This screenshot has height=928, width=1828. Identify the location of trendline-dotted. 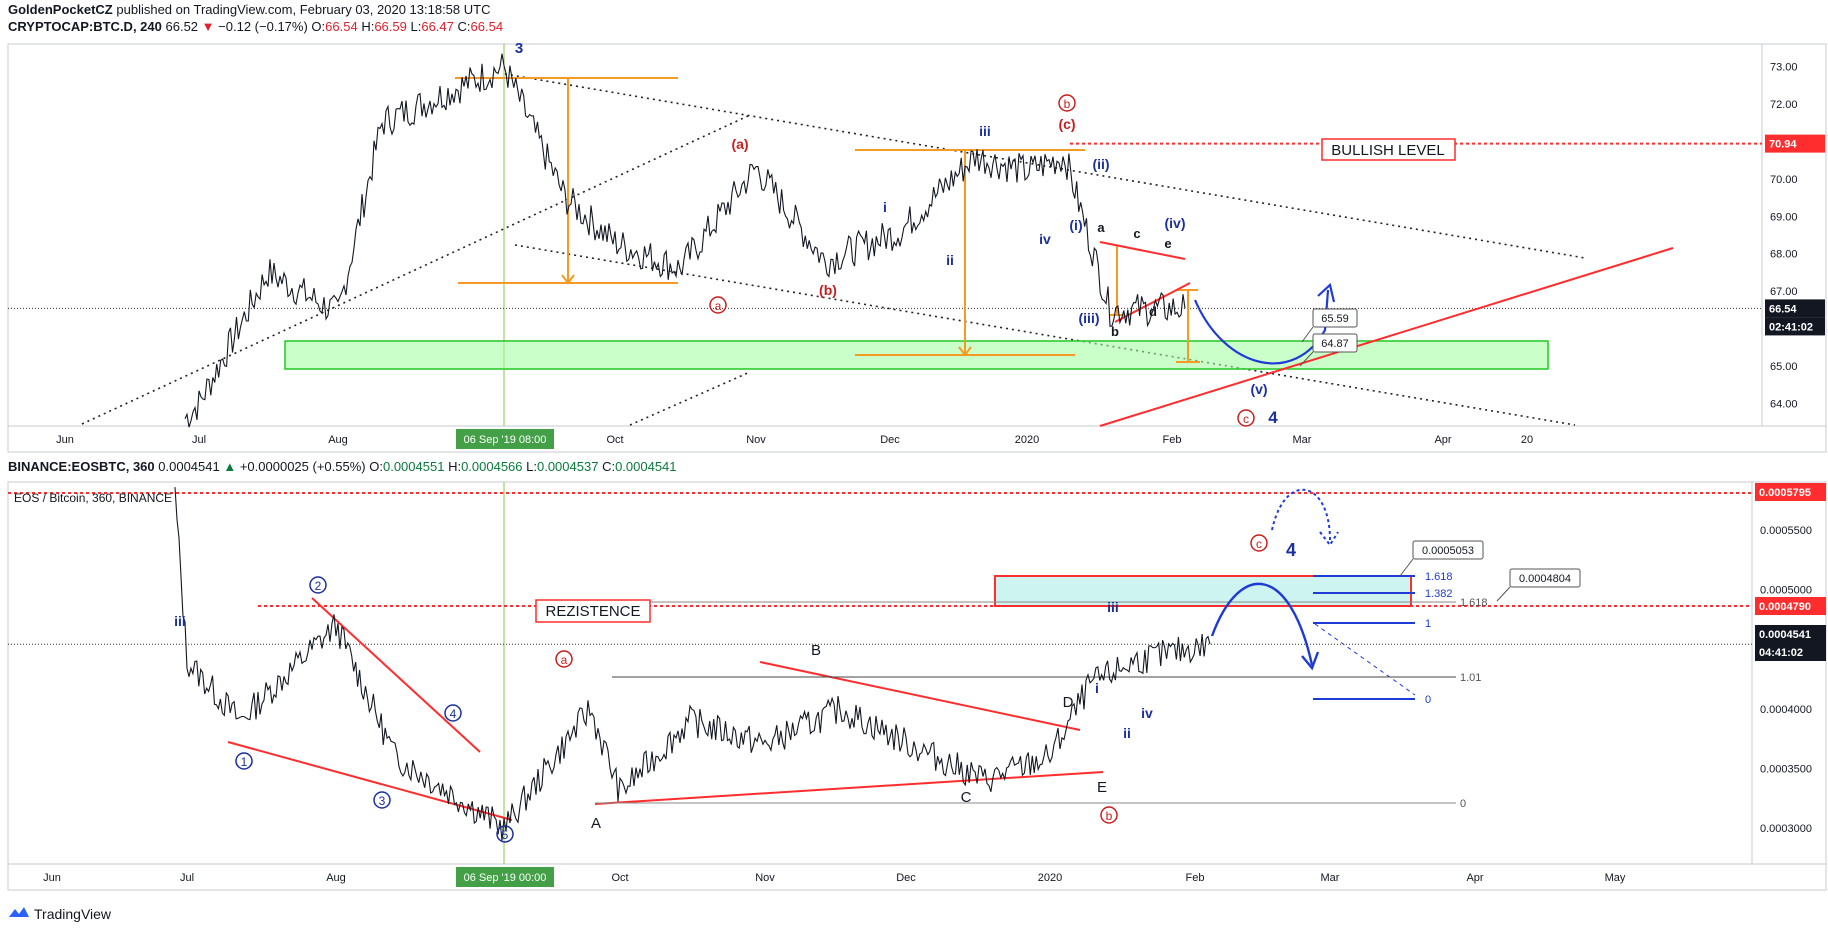
(416, 269).